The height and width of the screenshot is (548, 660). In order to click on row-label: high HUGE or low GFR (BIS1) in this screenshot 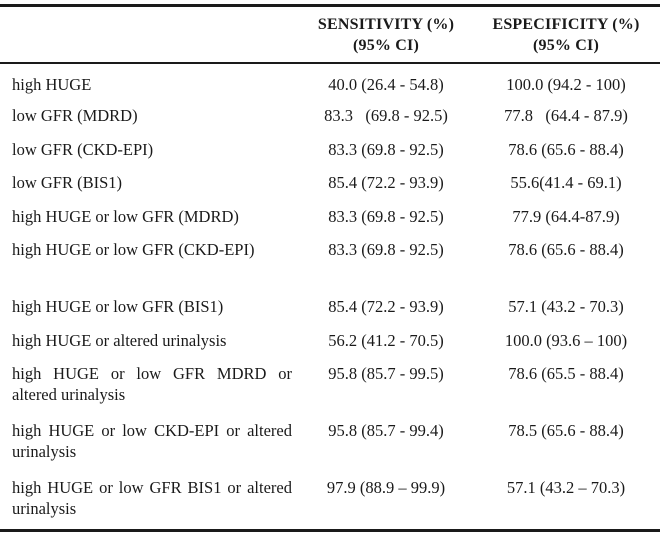, I will do `click(118, 306)`.